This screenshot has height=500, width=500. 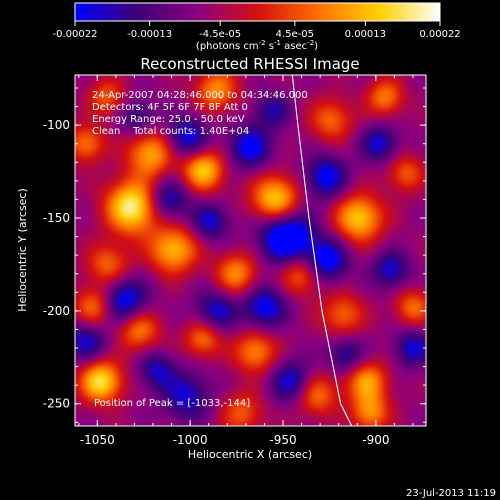 What do you see at coordinates (249, 64) in the screenshot?
I see `chart-title: Reconstructed RHESSI Image` at bounding box center [249, 64].